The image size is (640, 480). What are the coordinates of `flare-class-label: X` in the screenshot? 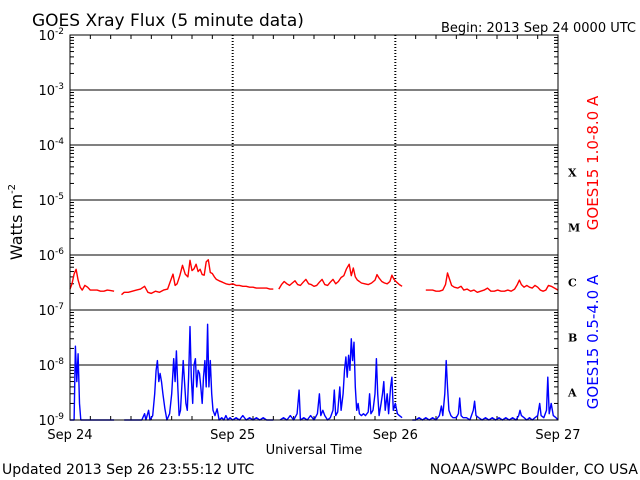 It's located at (572, 173).